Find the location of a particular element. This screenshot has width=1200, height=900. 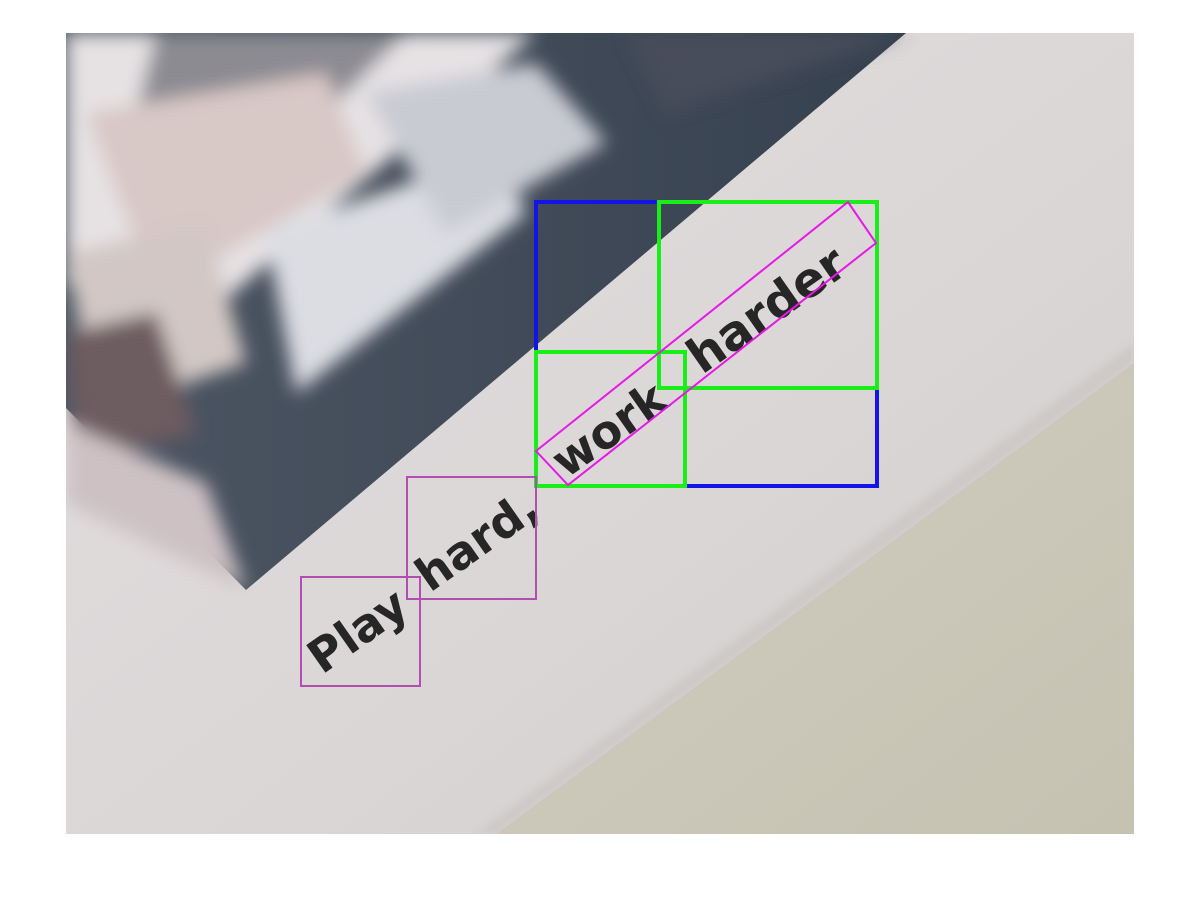

green-box-harder is located at coordinates (768, 295).